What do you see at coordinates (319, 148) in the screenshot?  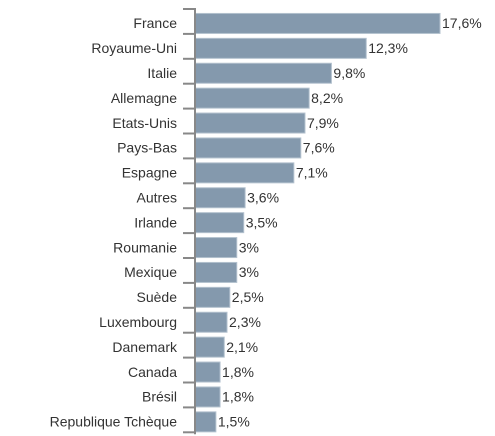 I see `value-label: 7,6%` at bounding box center [319, 148].